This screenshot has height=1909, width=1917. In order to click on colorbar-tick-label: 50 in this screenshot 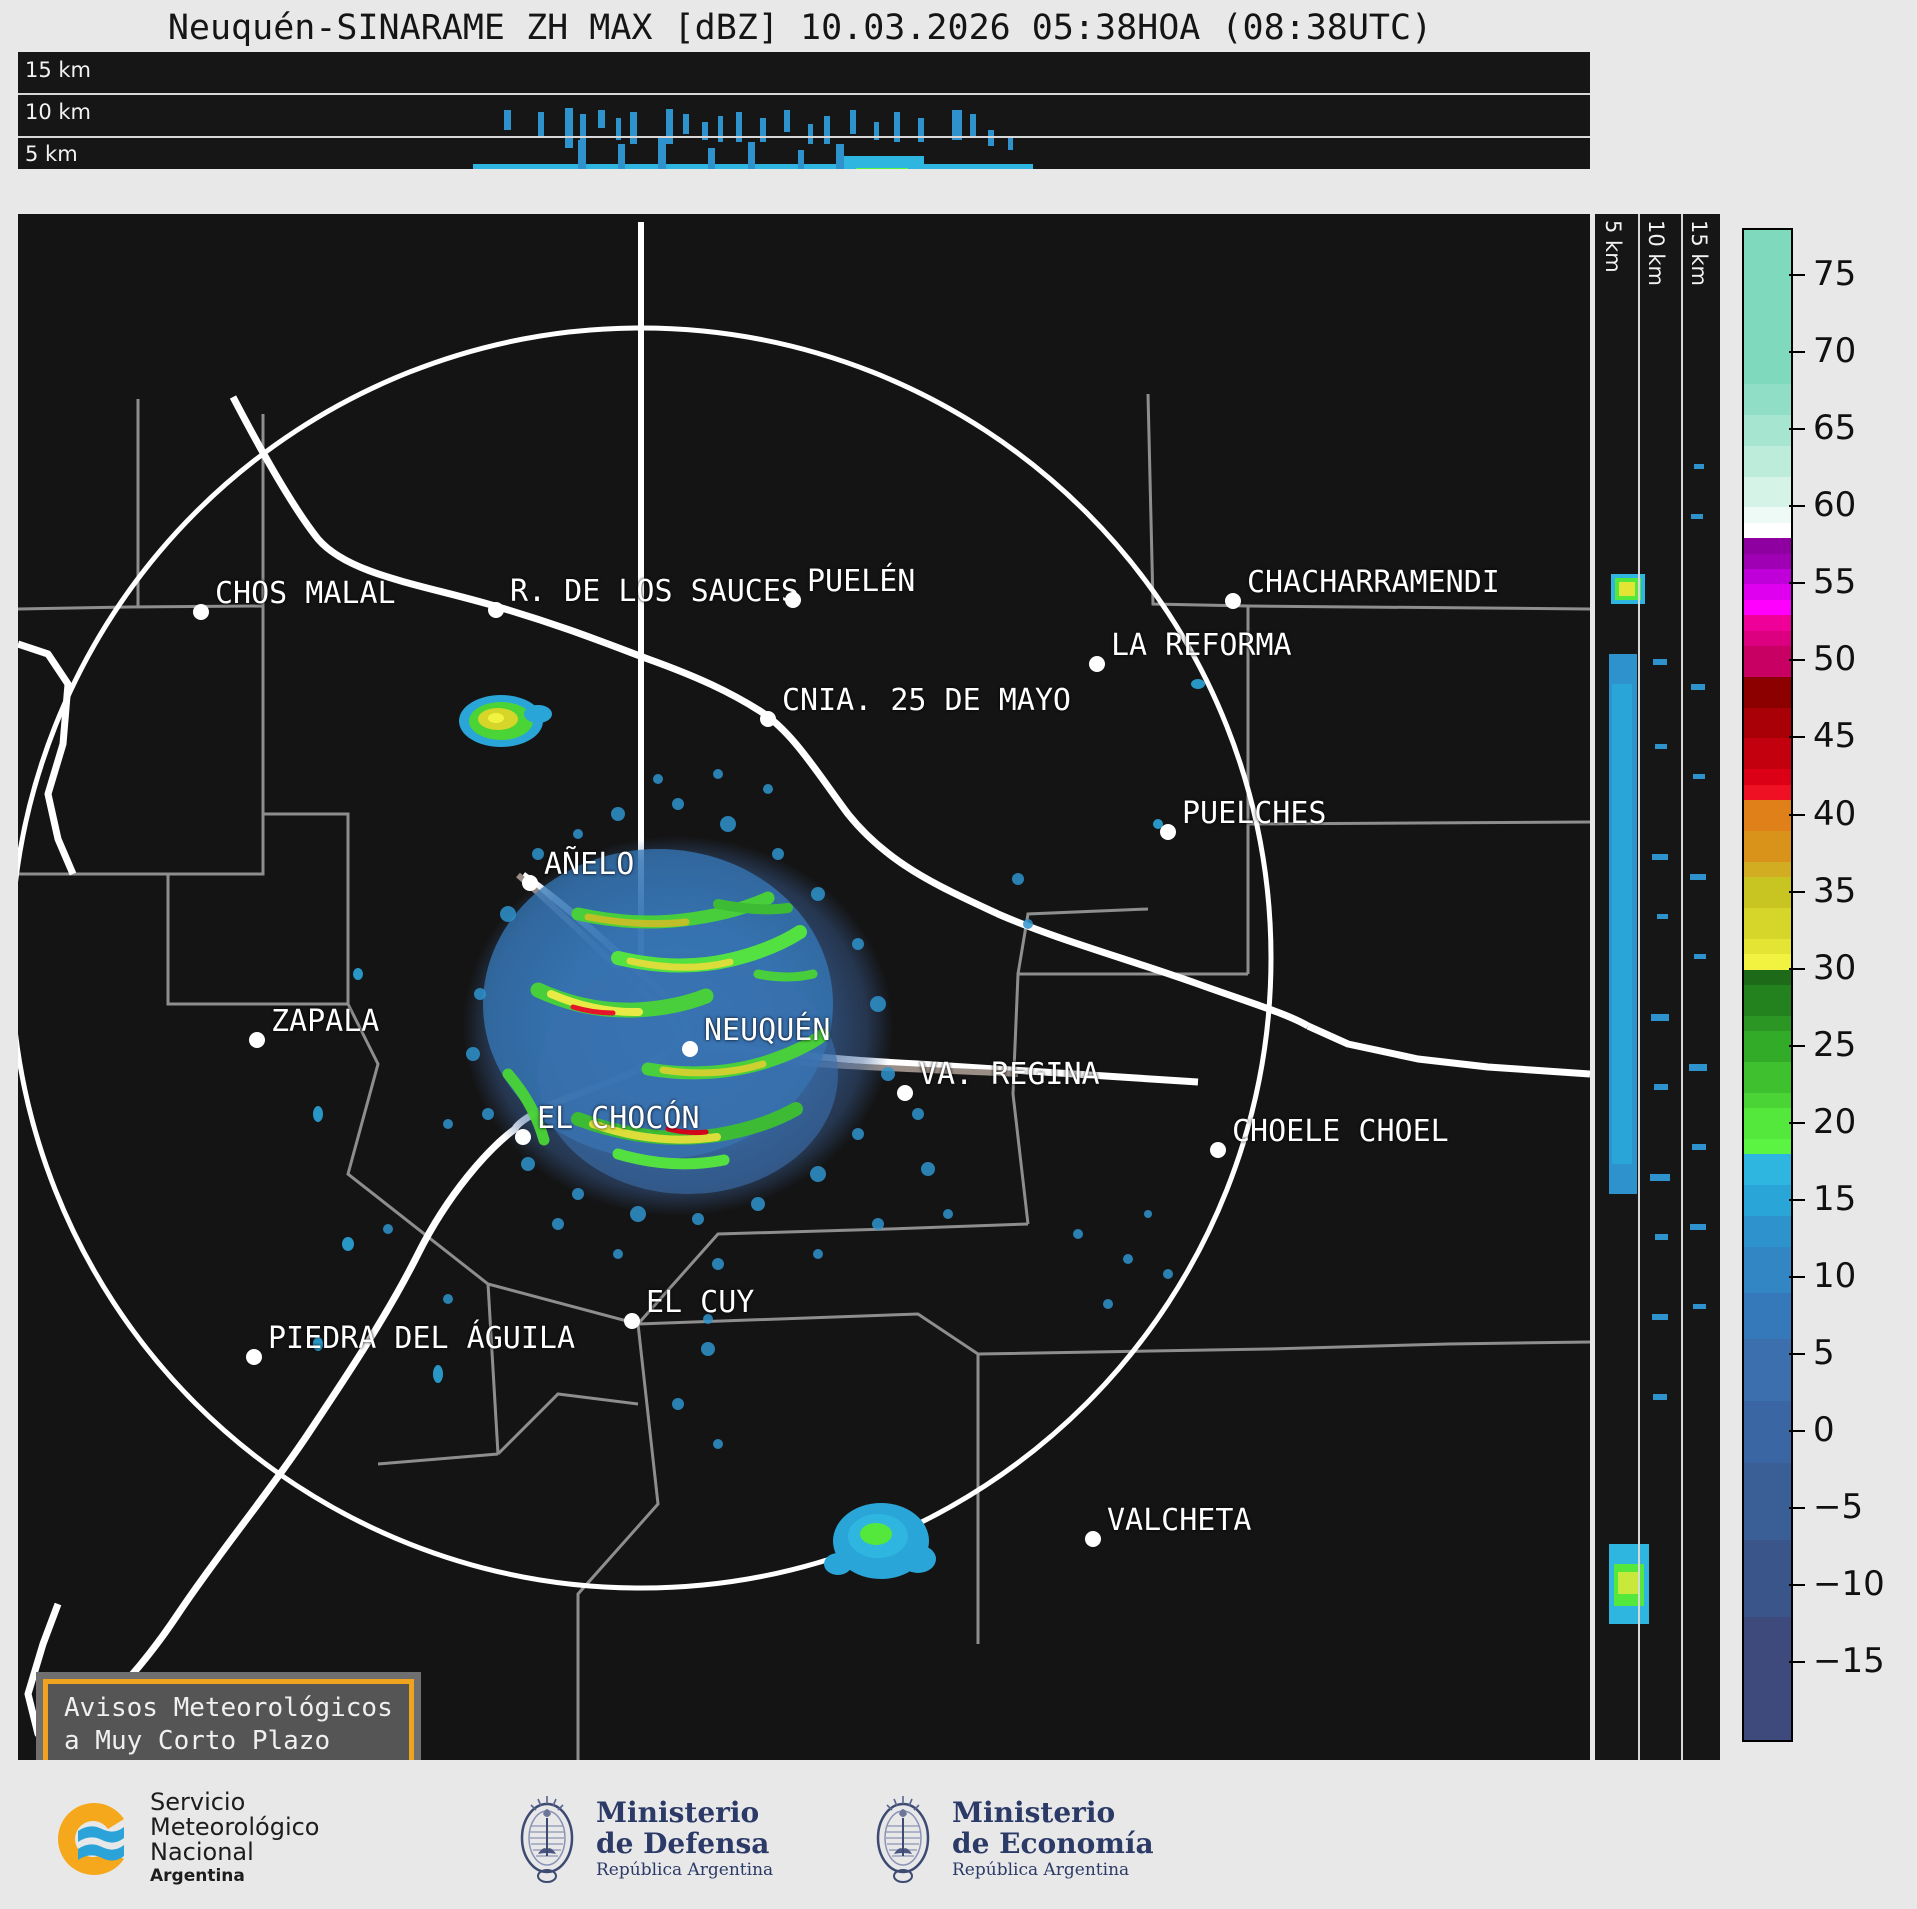, I will do `click(1835, 659)`.